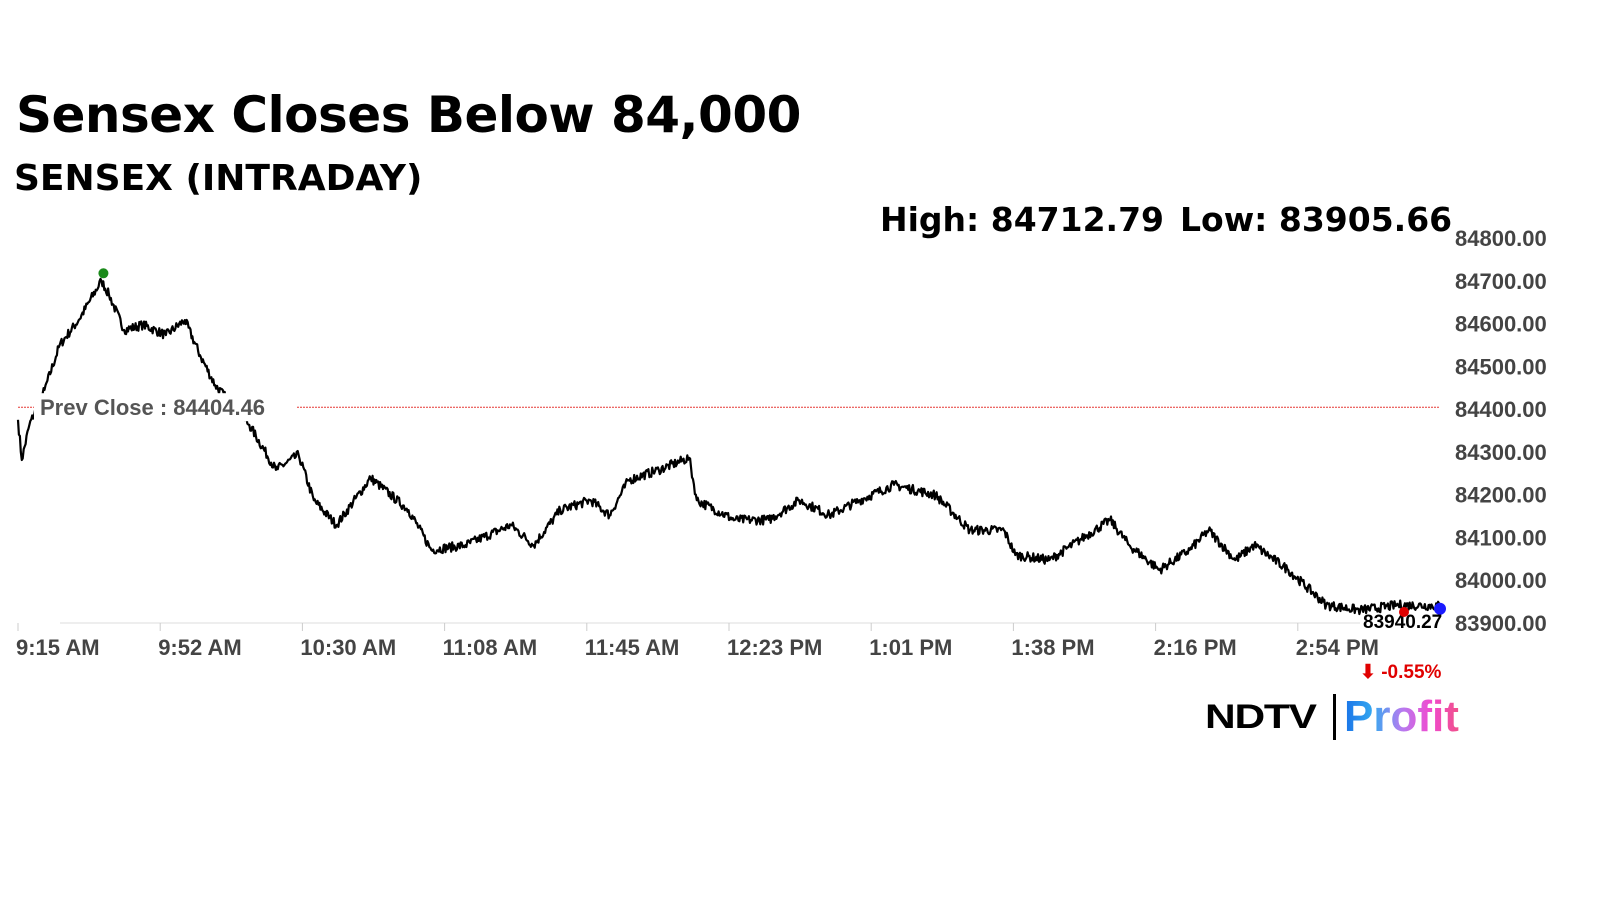 The height and width of the screenshot is (900, 1600). I want to click on y-tick-label: 84200.00, so click(1501, 495).